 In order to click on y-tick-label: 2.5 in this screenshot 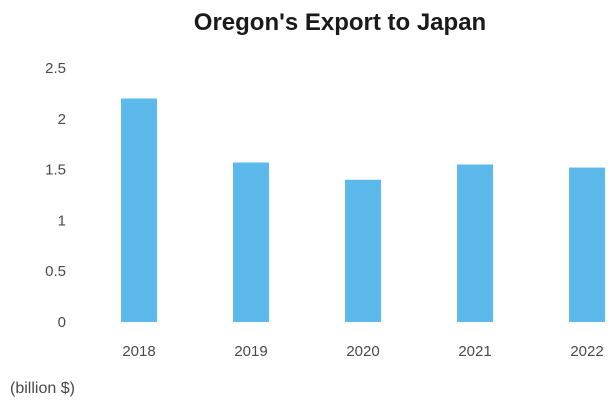, I will do `click(55, 68)`.